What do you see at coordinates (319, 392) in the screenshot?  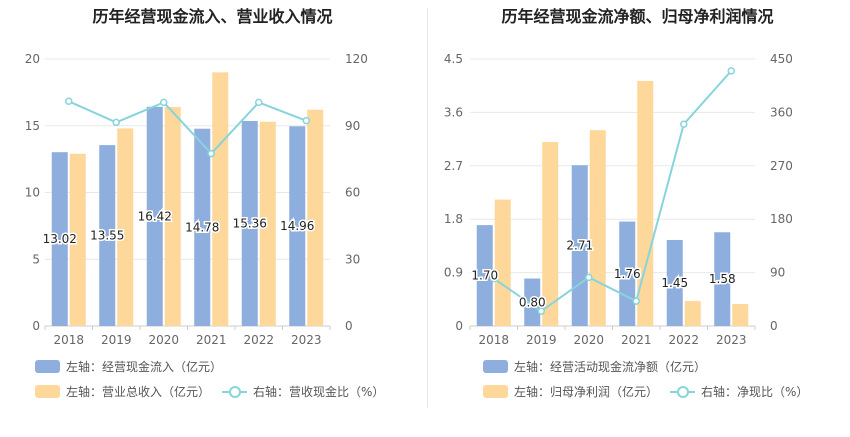 I see `legend-label-cash-revenue-ratio: 右轴：营收现金比（%）` at bounding box center [319, 392].